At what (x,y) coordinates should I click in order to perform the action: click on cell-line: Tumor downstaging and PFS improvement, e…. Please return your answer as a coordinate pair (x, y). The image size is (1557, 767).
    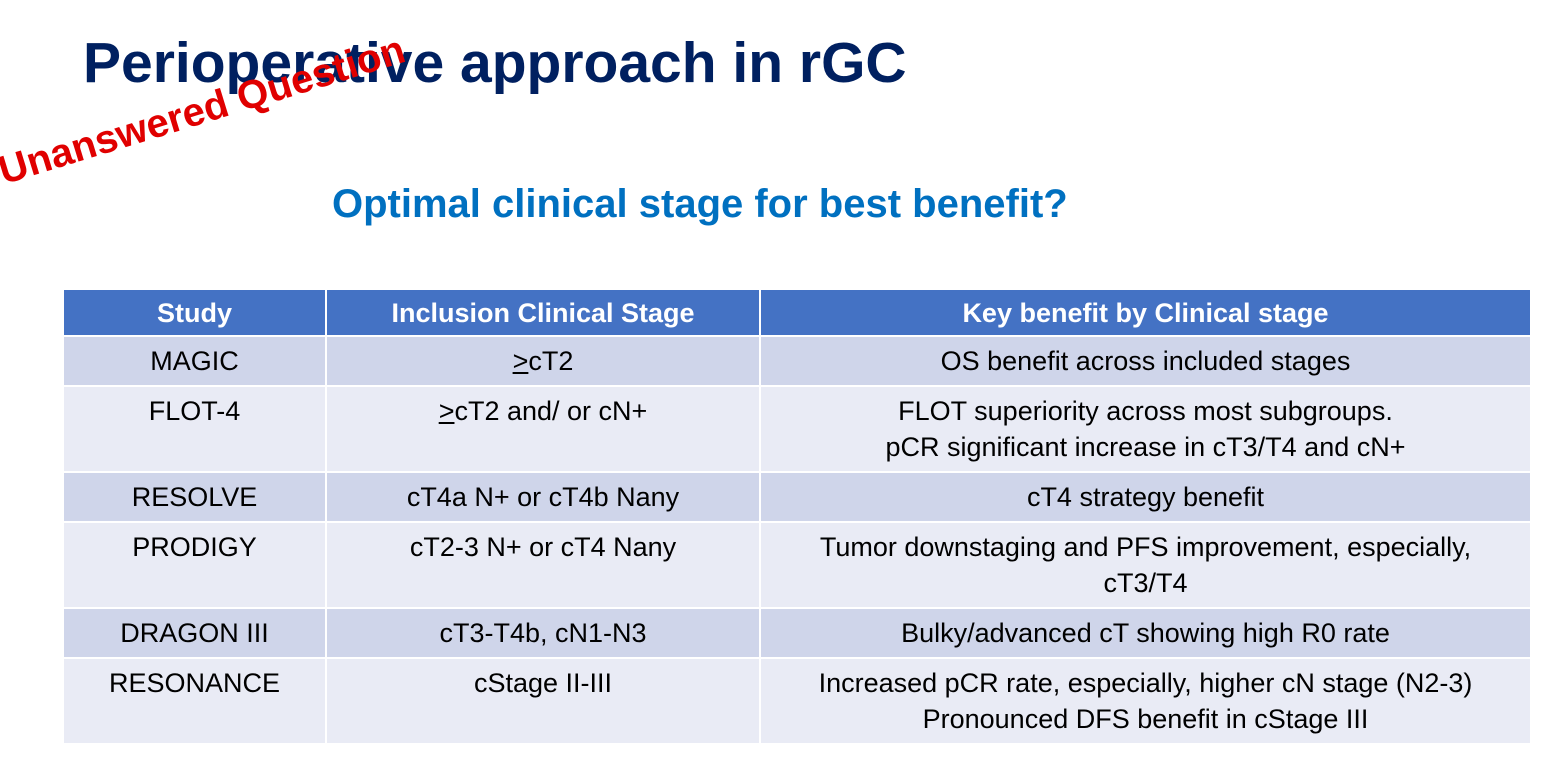
    Looking at the image, I should click on (1145, 547).